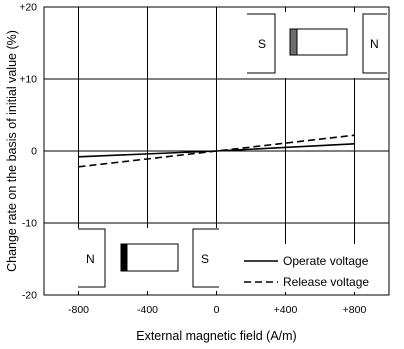  I want to click on x-tick-label: -400, so click(147, 310).